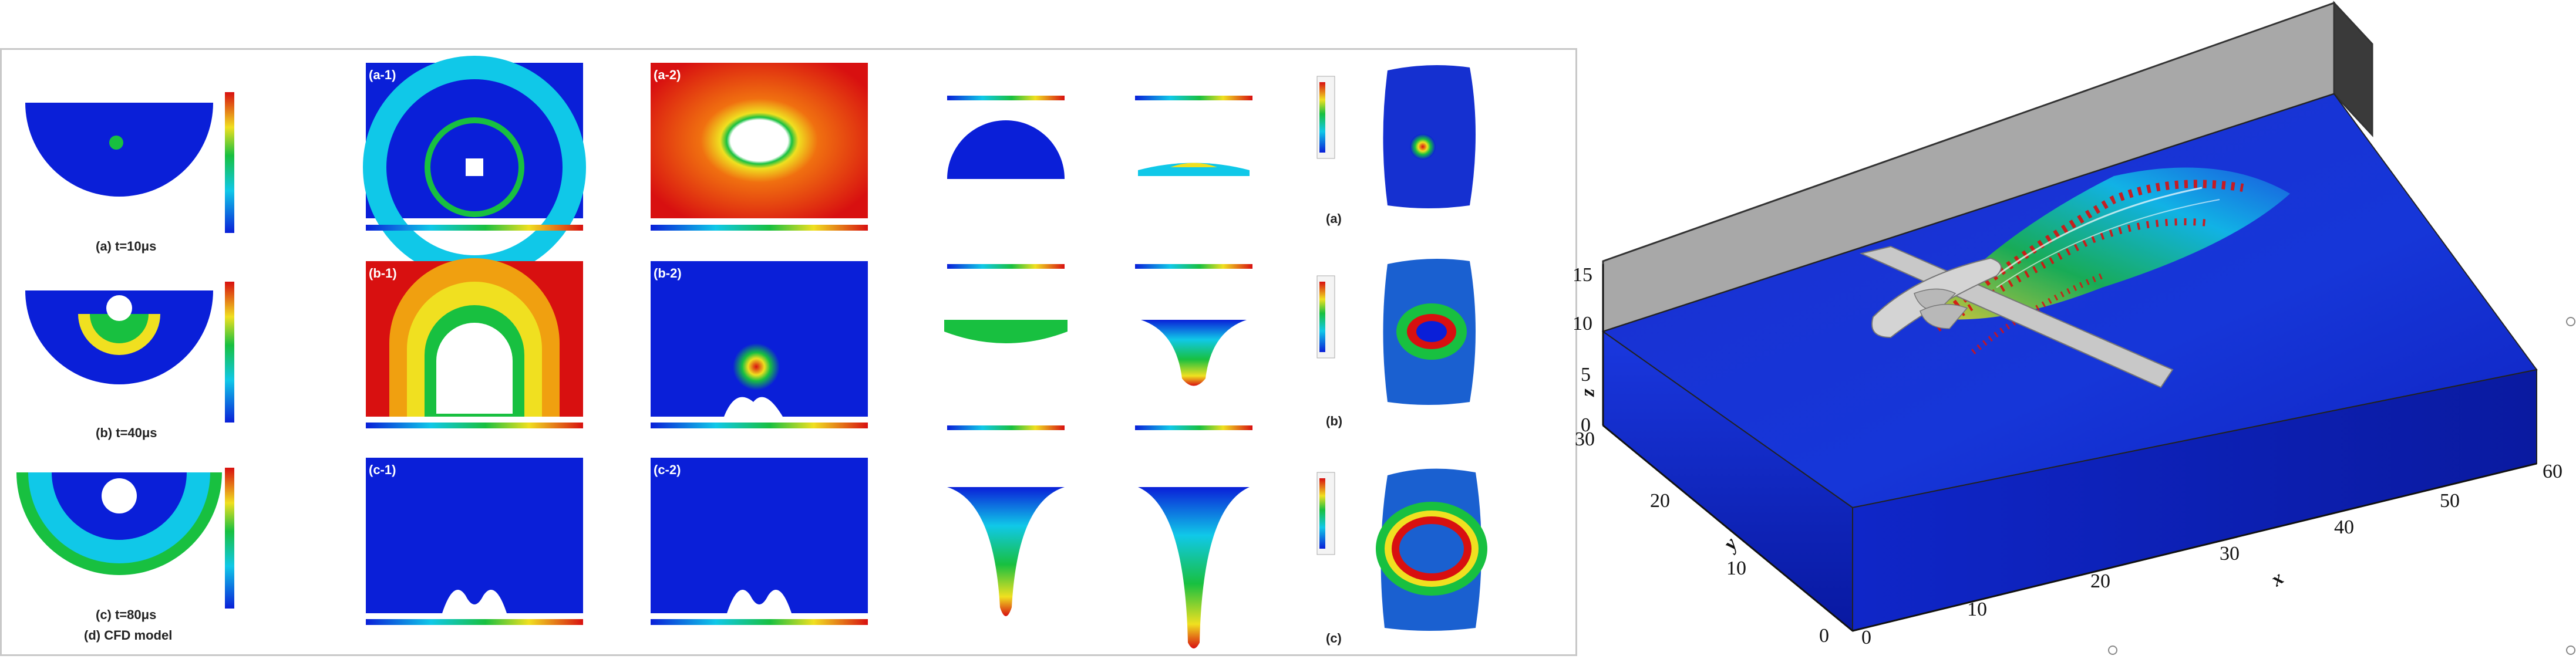  What do you see at coordinates (1585, 439) in the screenshot?
I see `y-tick-30: 30` at bounding box center [1585, 439].